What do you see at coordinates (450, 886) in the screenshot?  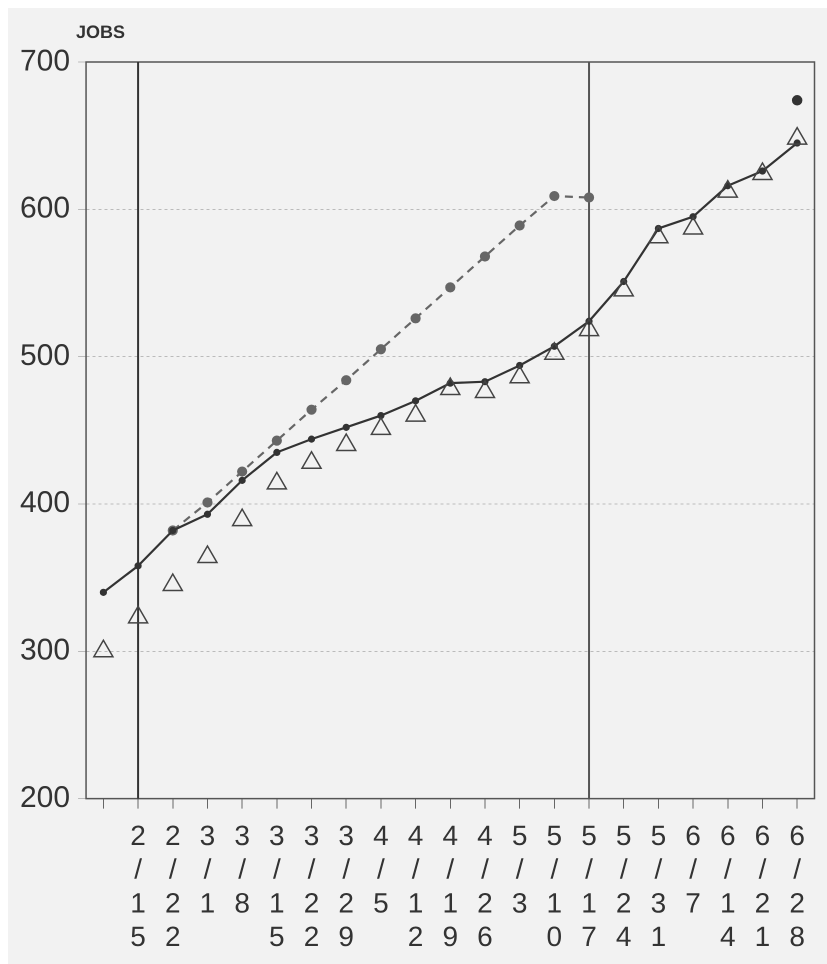 I see `x-tick-label: 4/19` at bounding box center [450, 886].